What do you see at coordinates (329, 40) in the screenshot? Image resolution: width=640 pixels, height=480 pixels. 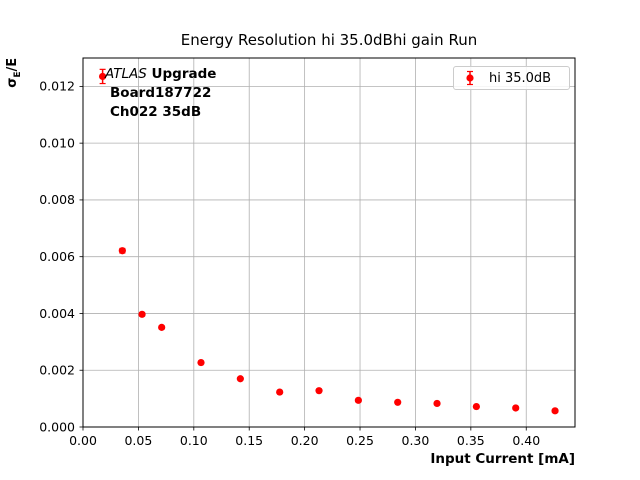 I see `chart-title: Energy Resolution hi 35.0dBhi gain Run` at bounding box center [329, 40].